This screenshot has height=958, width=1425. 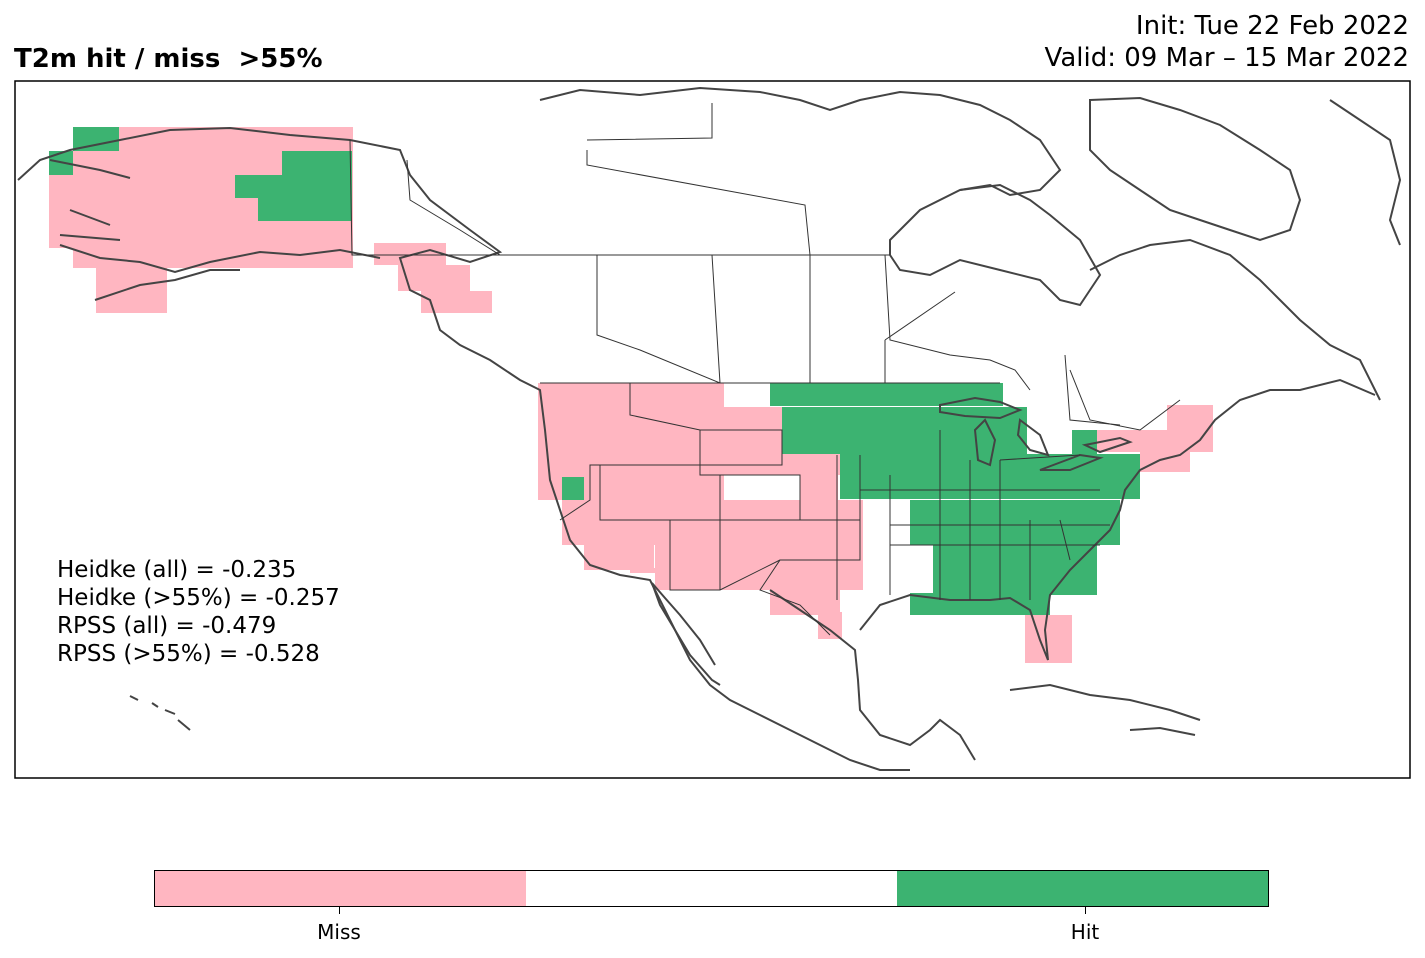 What do you see at coordinates (168, 59) in the screenshot?
I see `map-title: T2m hit / miss >55%` at bounding box center [168, 59].